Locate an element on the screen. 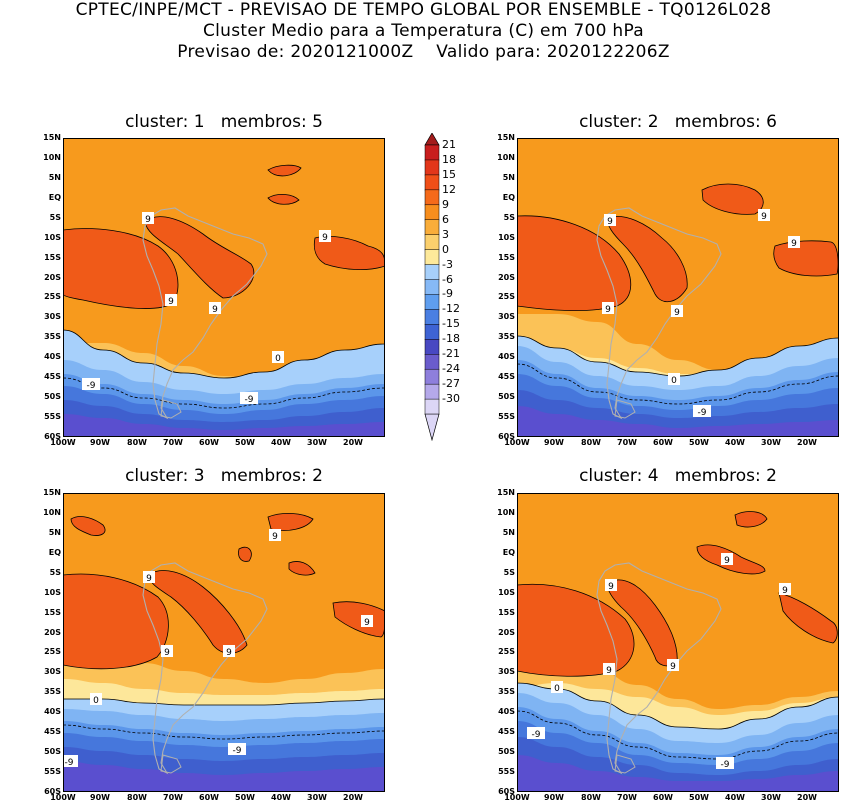  map-canvas-3: 9 9 9 9 9 0 -9 -9 is located at coordinates (224, 642).